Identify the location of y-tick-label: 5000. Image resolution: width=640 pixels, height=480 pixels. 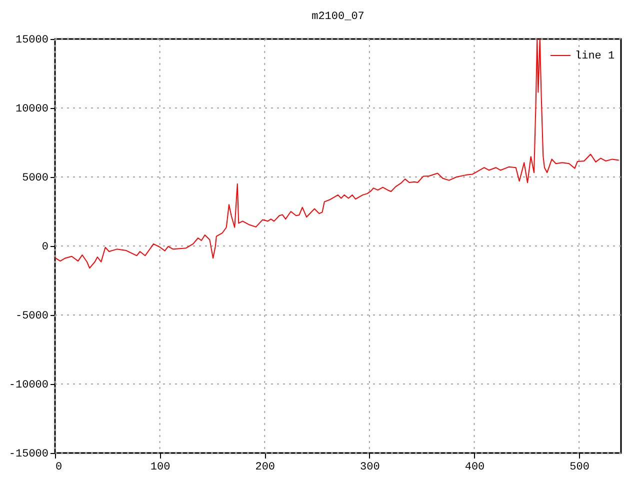
(35, 178).